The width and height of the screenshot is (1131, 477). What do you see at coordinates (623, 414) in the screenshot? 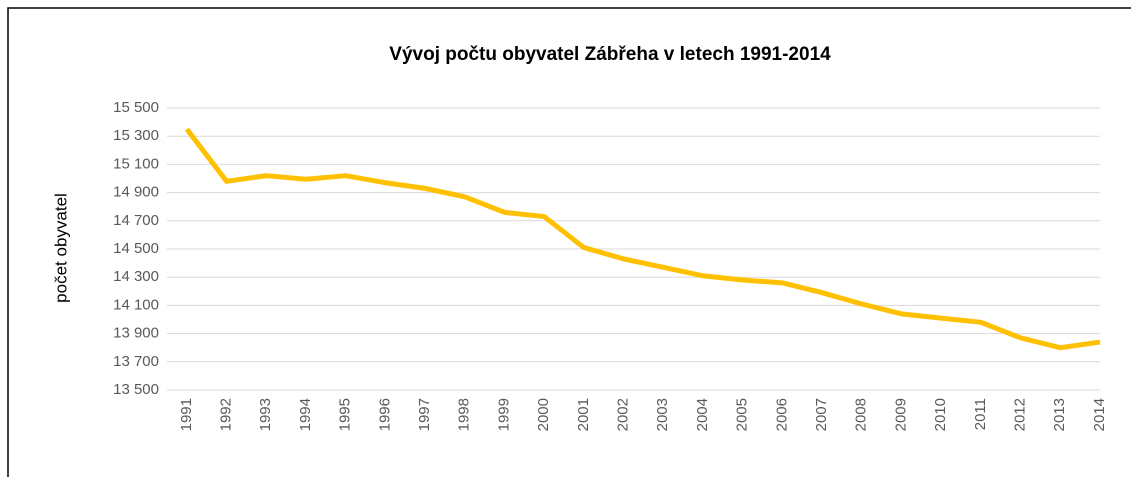
I see `x-tick-label: 2002` at bounding box center [623, 414].